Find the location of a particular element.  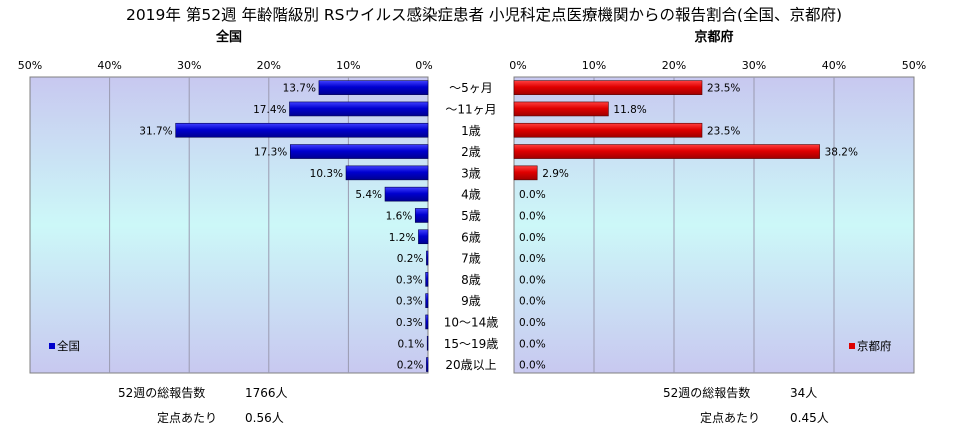

category-label-2歳: 2歳 is located at coordinates (471, 152).